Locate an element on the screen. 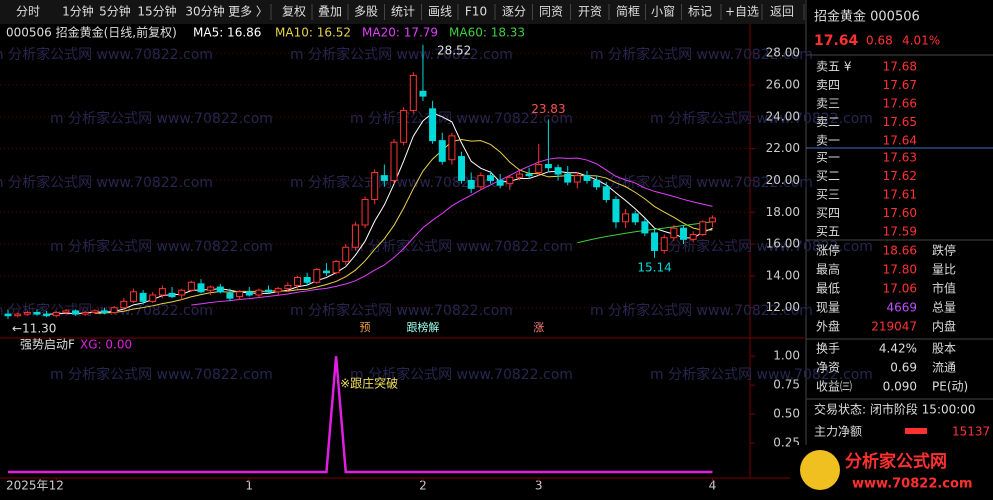  row-label: 量比 is located at coordinates (944, 270).